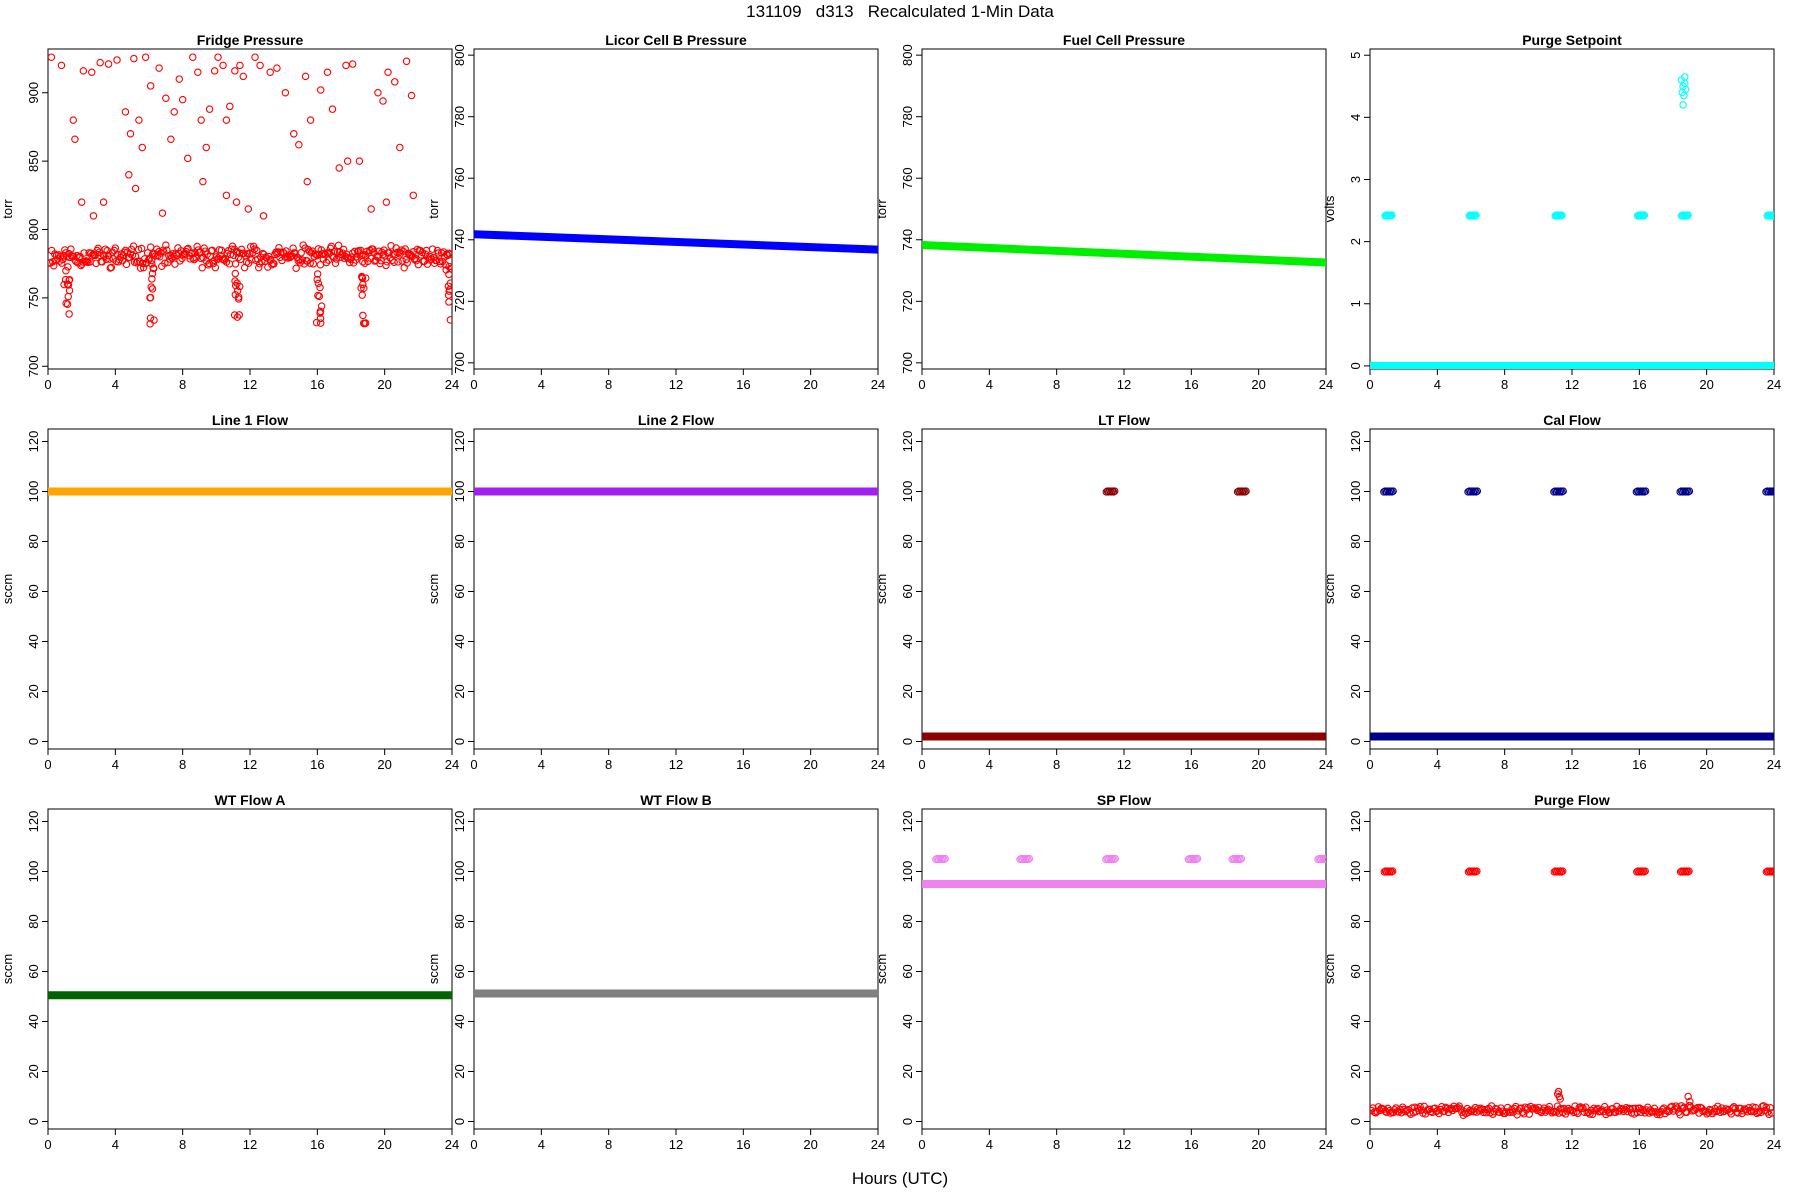  I want to click on x-axis-label: Hours (UTC), so click(900, 1178).